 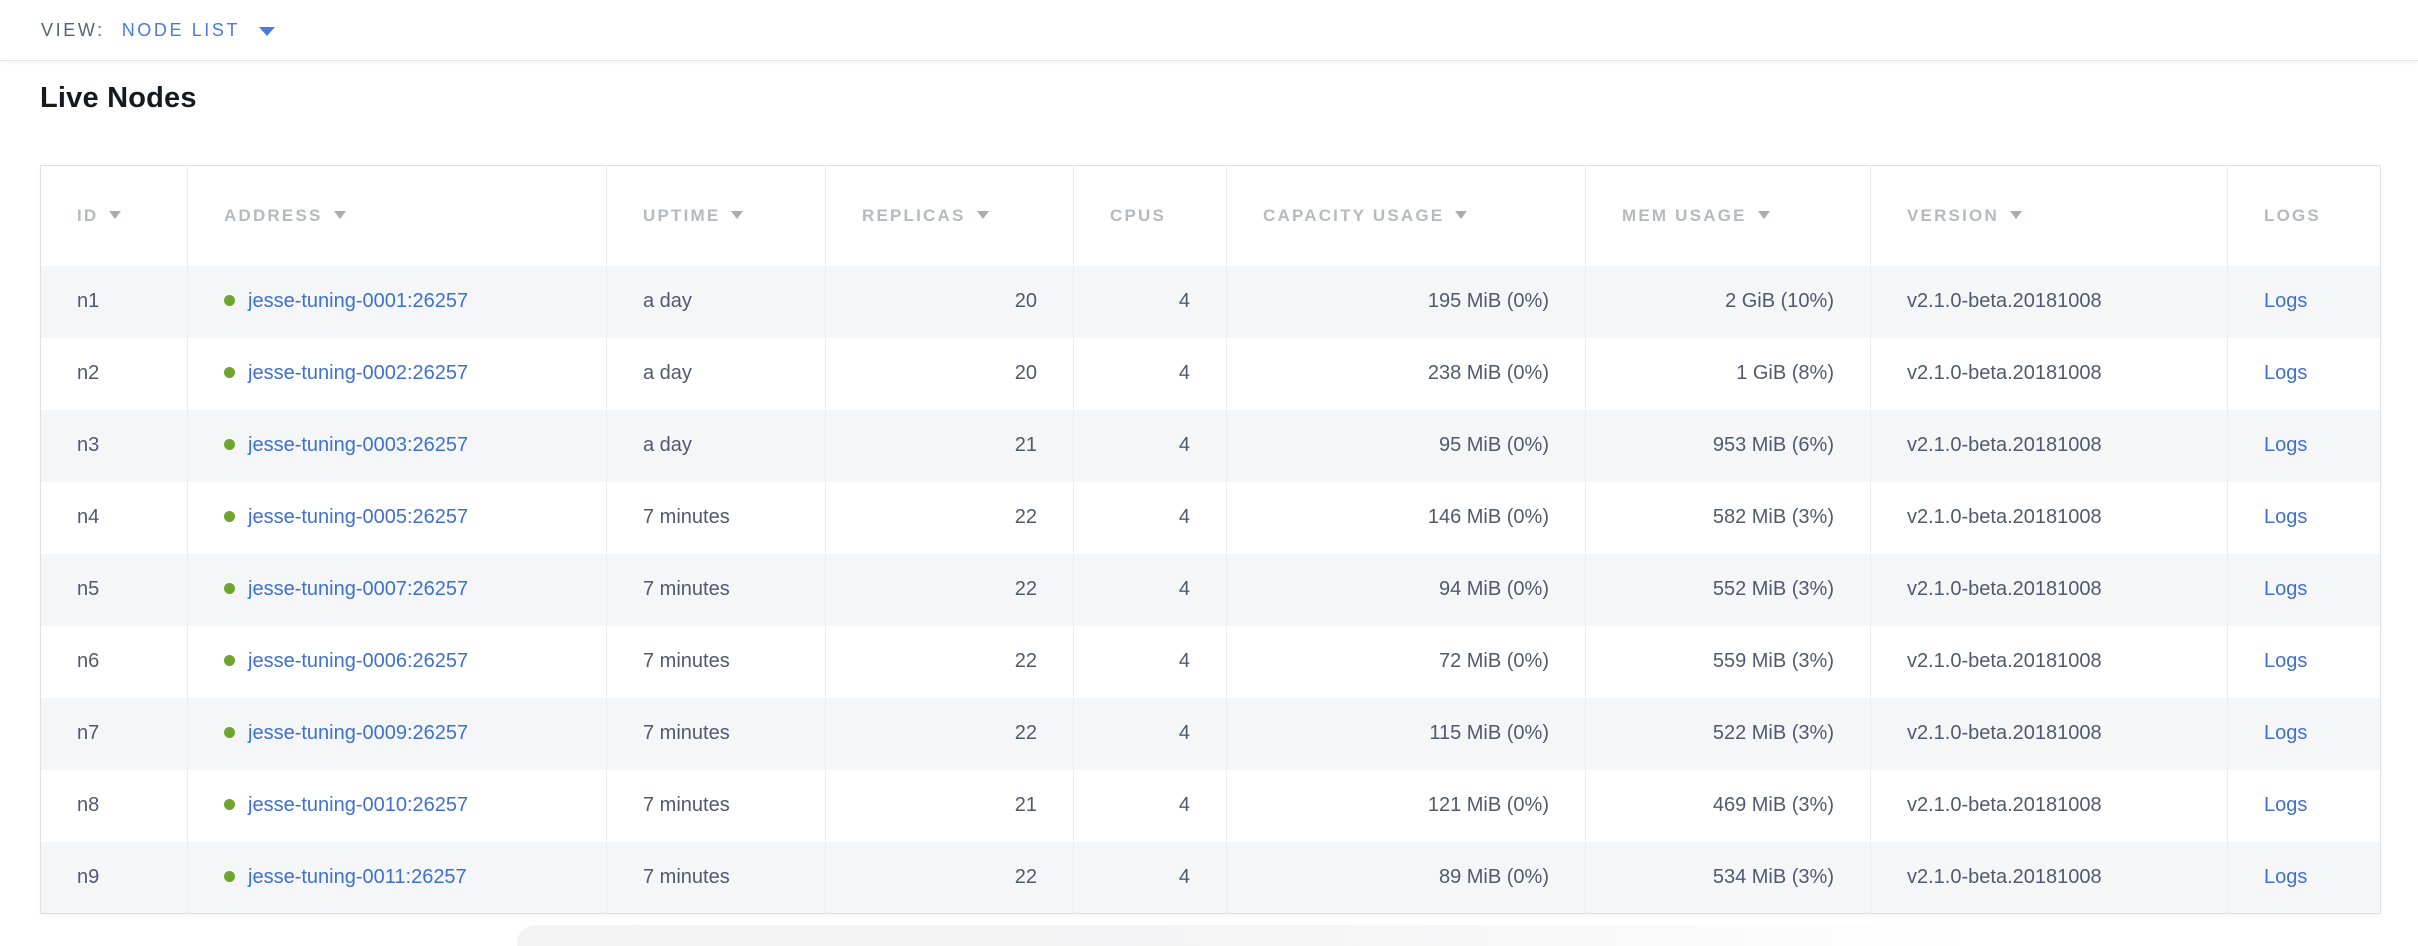 I want to click on cell-capacity: 195 MiB (0%), so click(x=1406, y=301).